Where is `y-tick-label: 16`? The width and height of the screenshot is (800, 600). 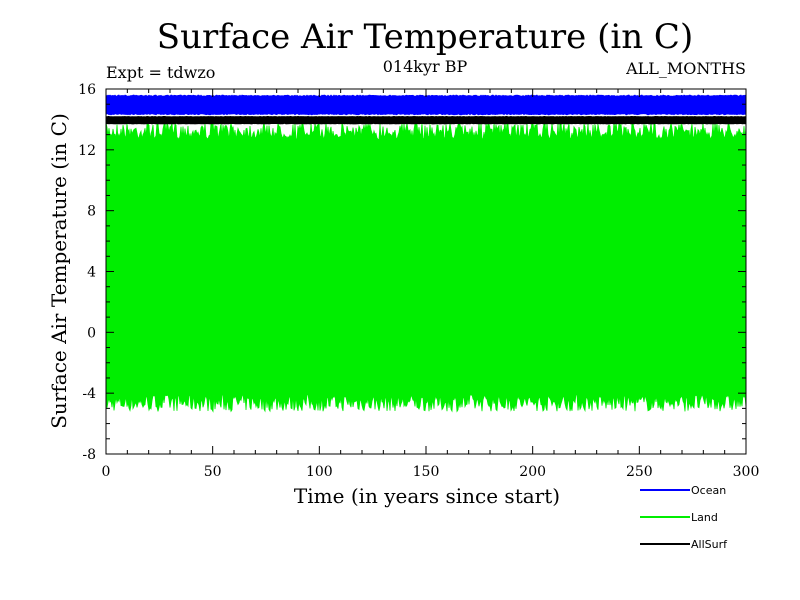 y-tick-label: 16 is located at coordinates (87, 90).